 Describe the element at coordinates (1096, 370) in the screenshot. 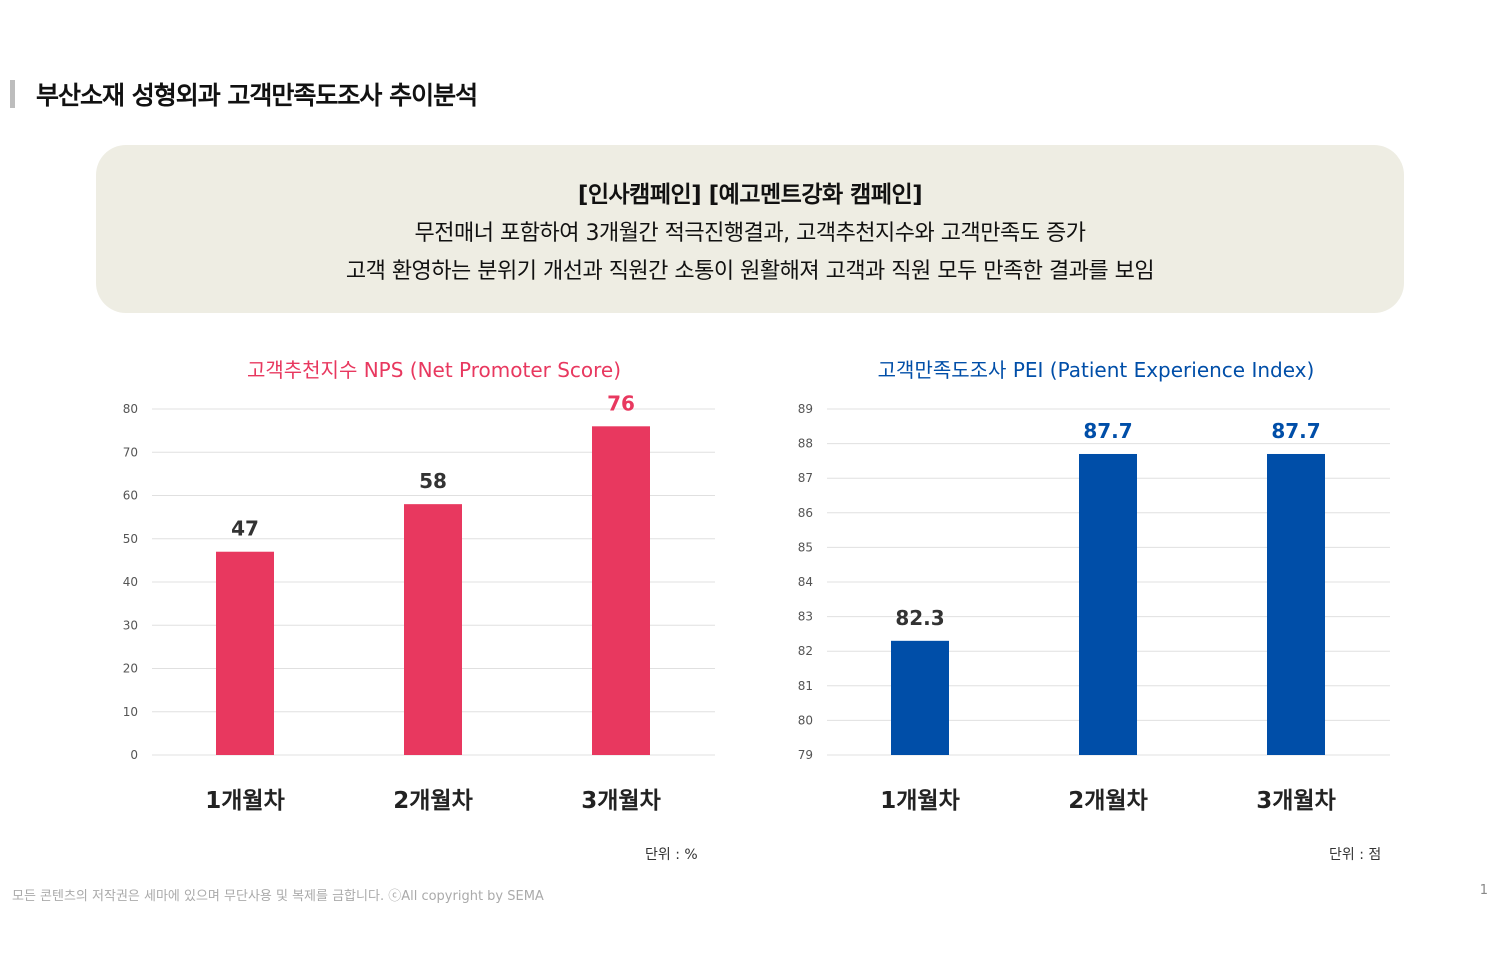

I see `chart-title-pei: 고객만족도조사 PEI (Patient Experience Index)` at that location.